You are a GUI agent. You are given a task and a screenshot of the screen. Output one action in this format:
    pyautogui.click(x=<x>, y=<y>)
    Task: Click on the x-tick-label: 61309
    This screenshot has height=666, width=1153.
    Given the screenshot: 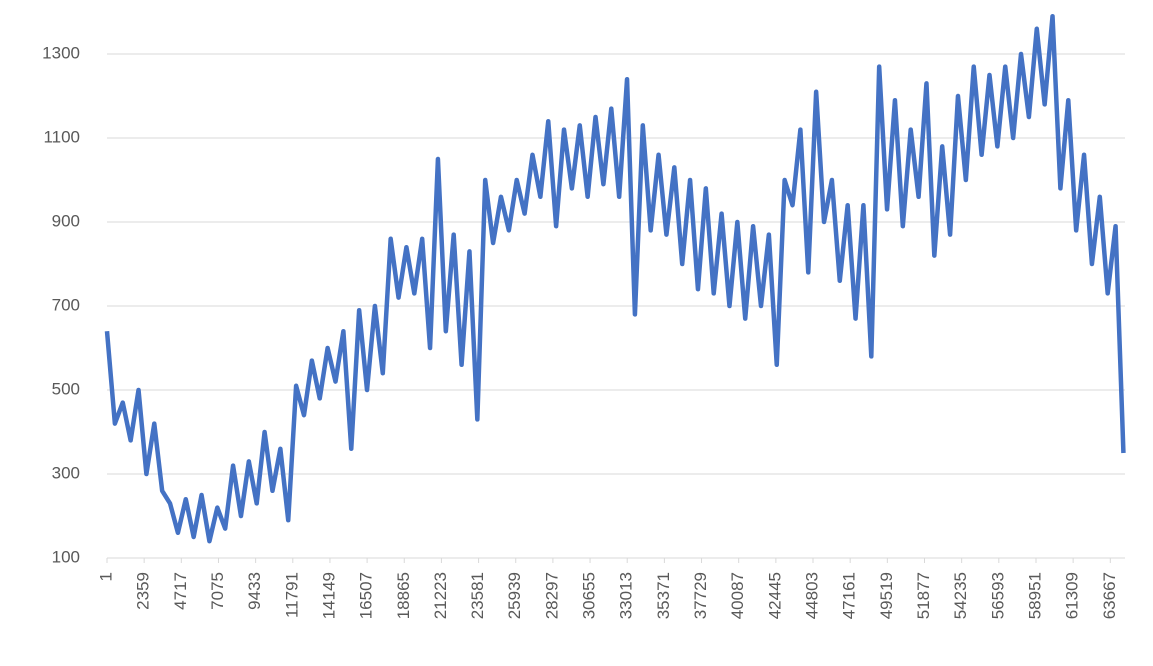 What is the action you would take?
    pyautogui.click(x=1072, y=595)
    